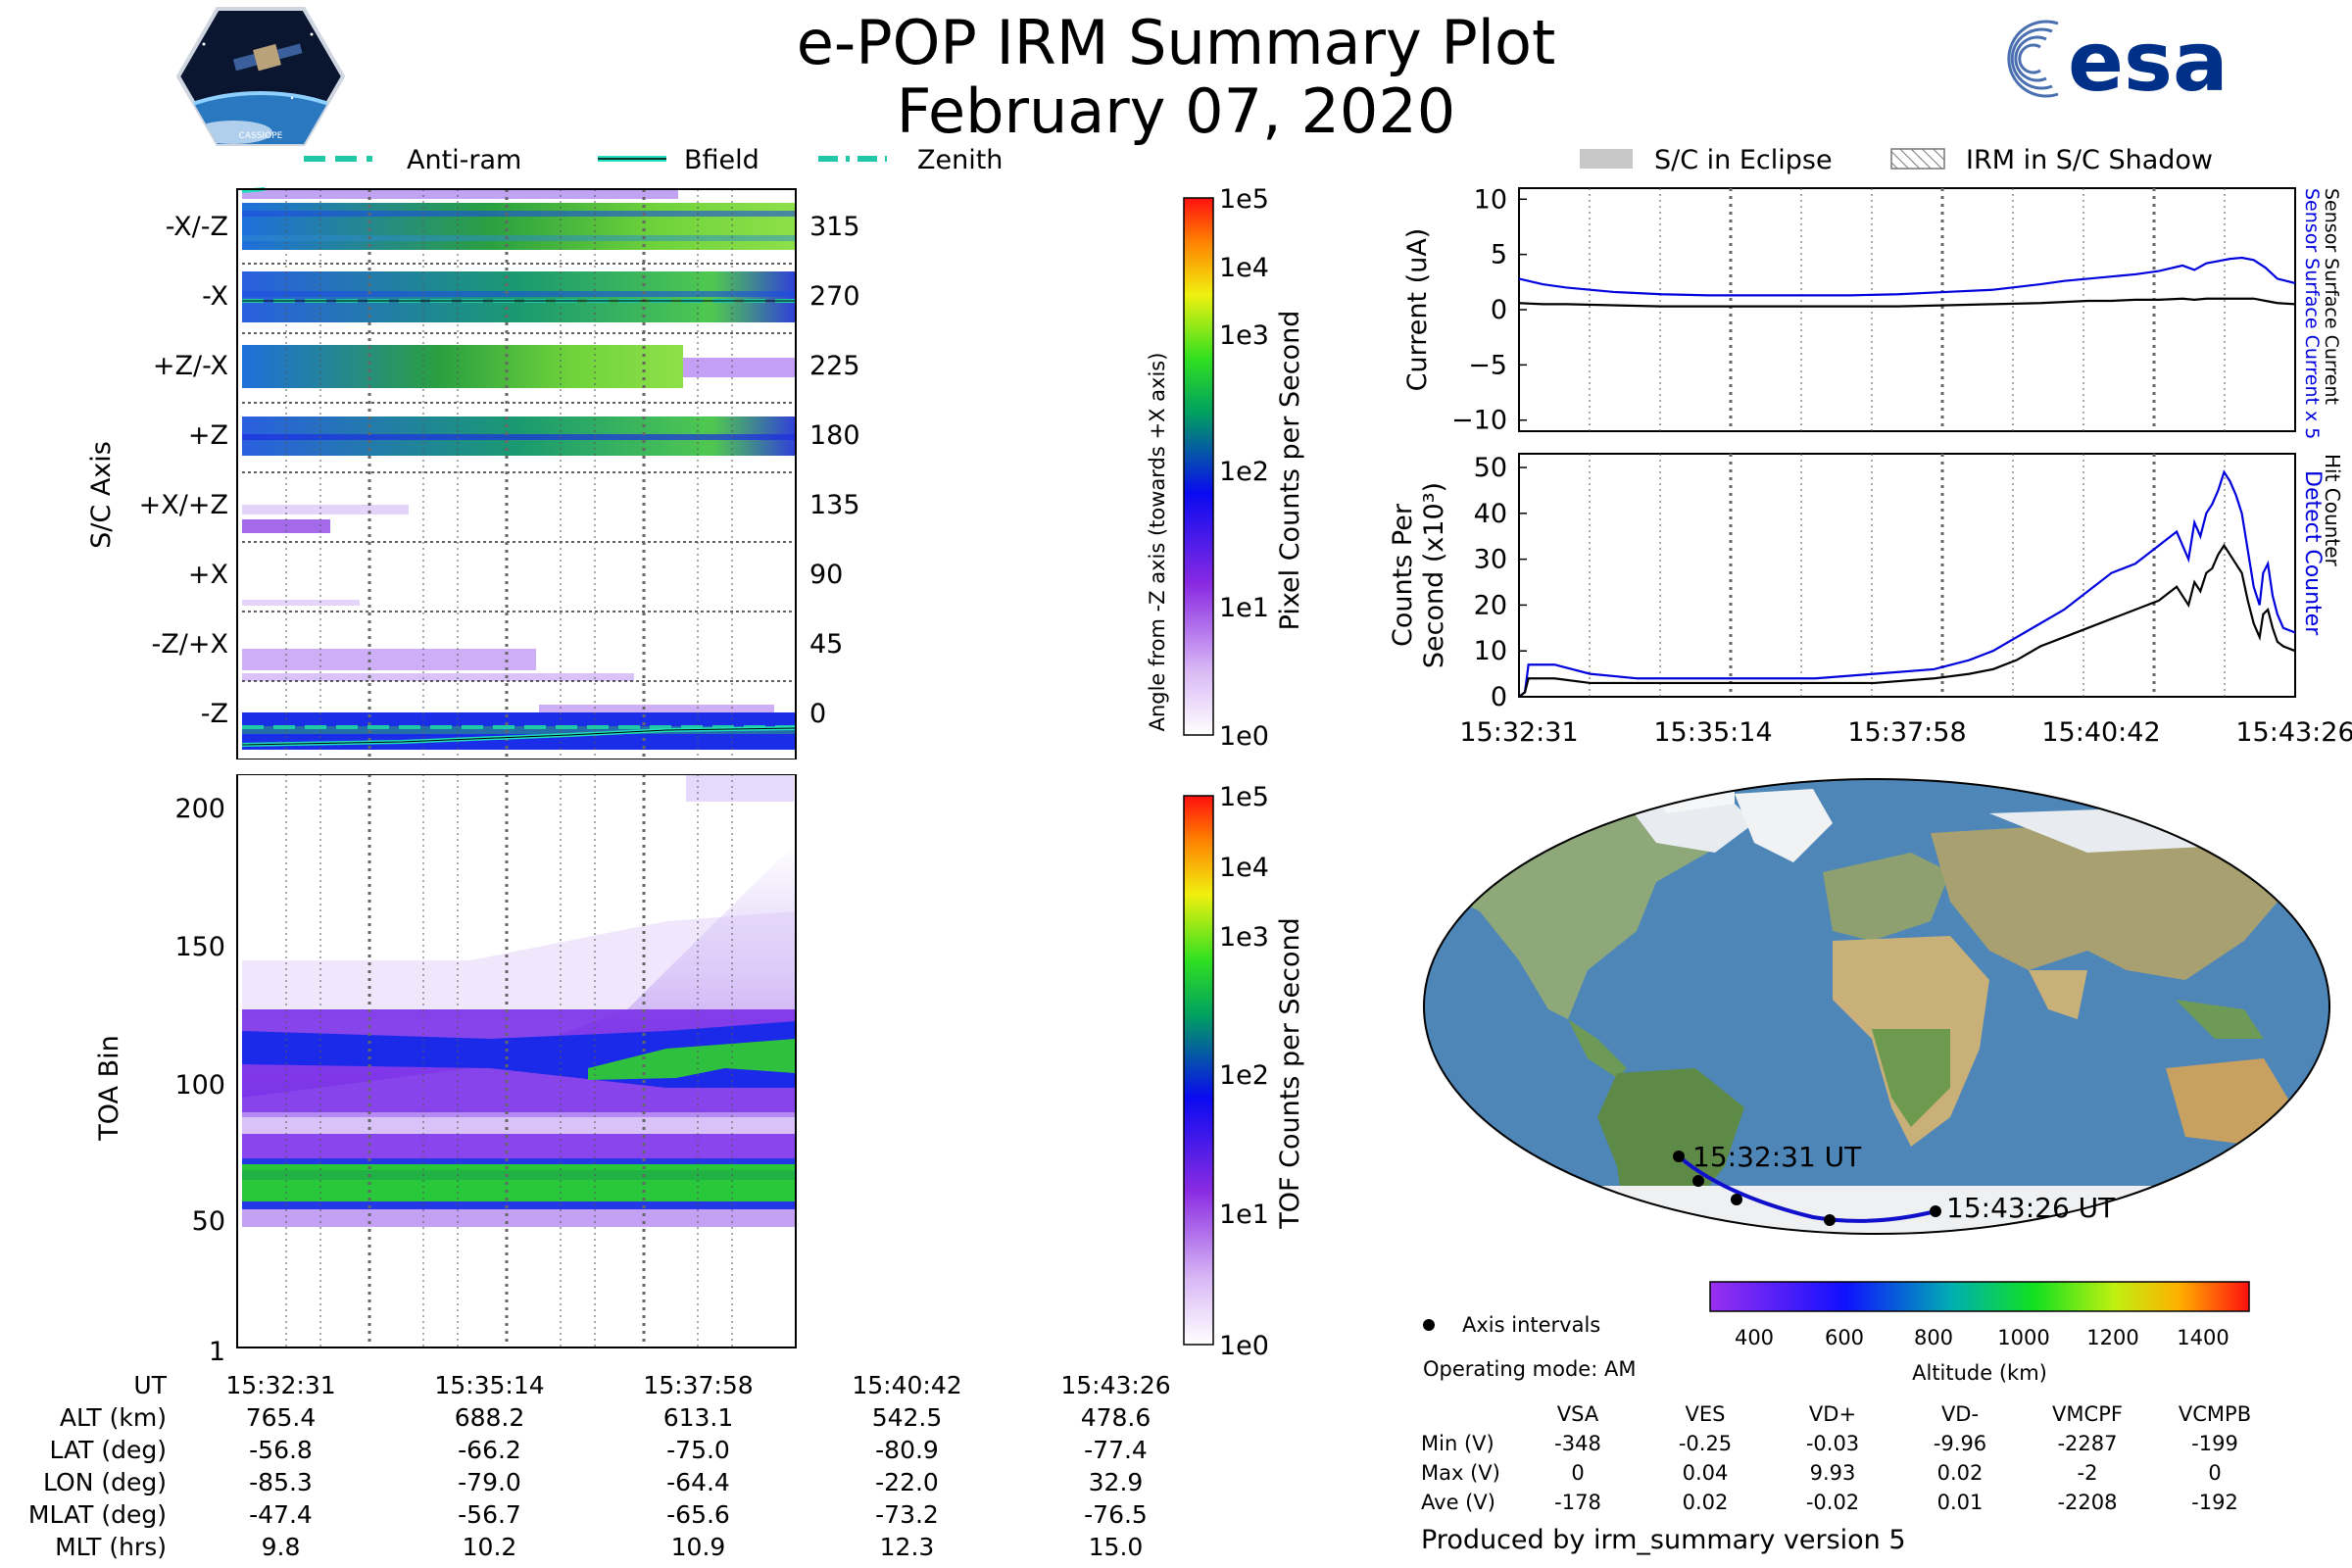 Image resolution: width=2352 pixels, height=1568 pixels. I want to click on svg-text: 1000, so click(2023, 1337).